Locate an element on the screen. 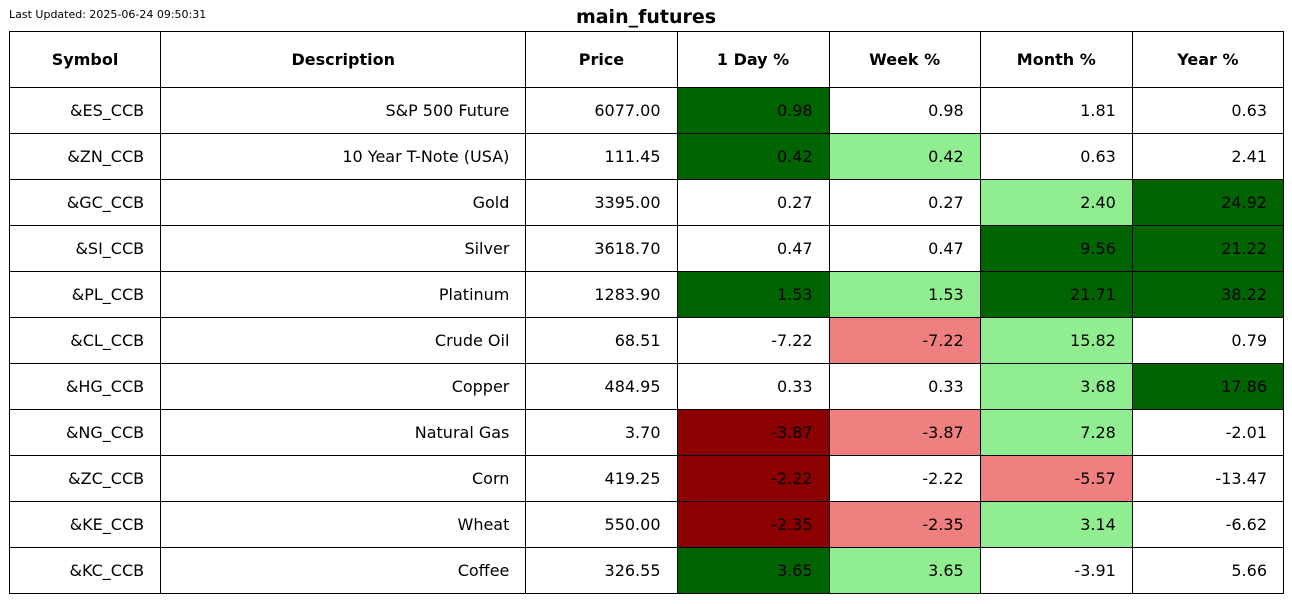 The height and width of the screenshot is (604, 1292). year-pct-cell: 5.66 is located at coordinates (1208, 570).